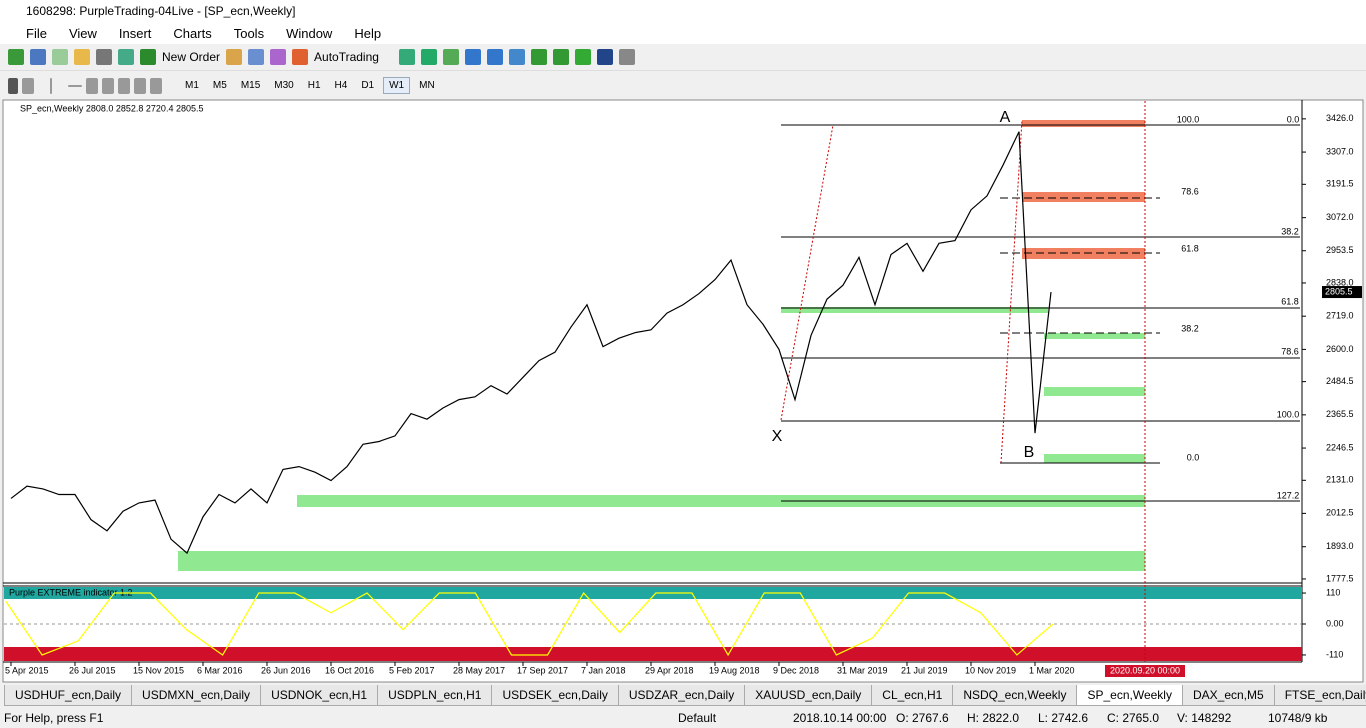 The width and height of the screenshot is (1366, 728). Describe the element at coordinates (479, 670) in the screenshot. I see `x-tick-label: 28 May 2017` at that location.